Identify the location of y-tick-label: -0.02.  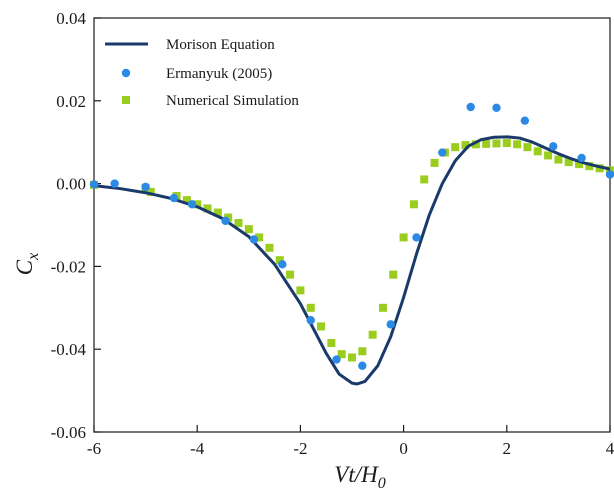
(68, 266).